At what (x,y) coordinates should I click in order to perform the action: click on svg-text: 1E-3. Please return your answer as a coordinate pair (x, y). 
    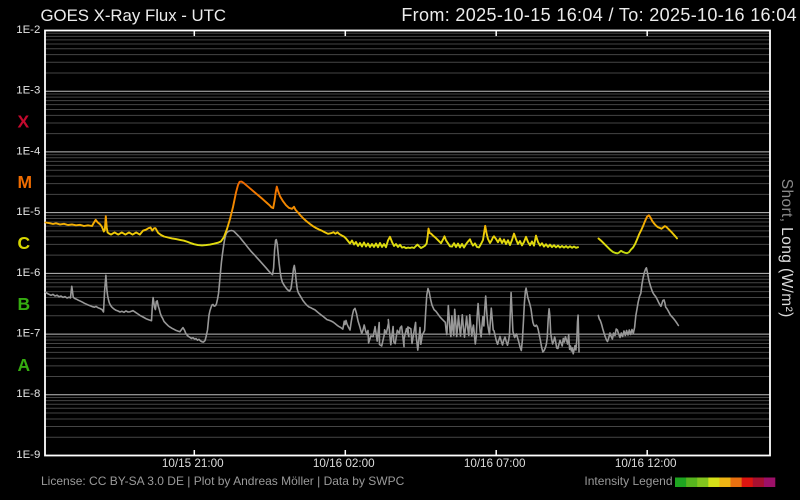
    Looking at the image, I should click on (28, 91).